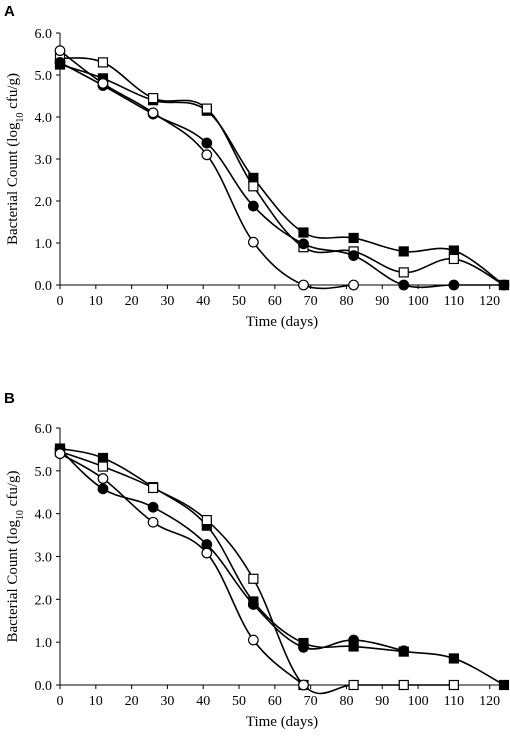 This screenshot has height=741, width=510. I want to click on panel-label: A, so click(9, 11).